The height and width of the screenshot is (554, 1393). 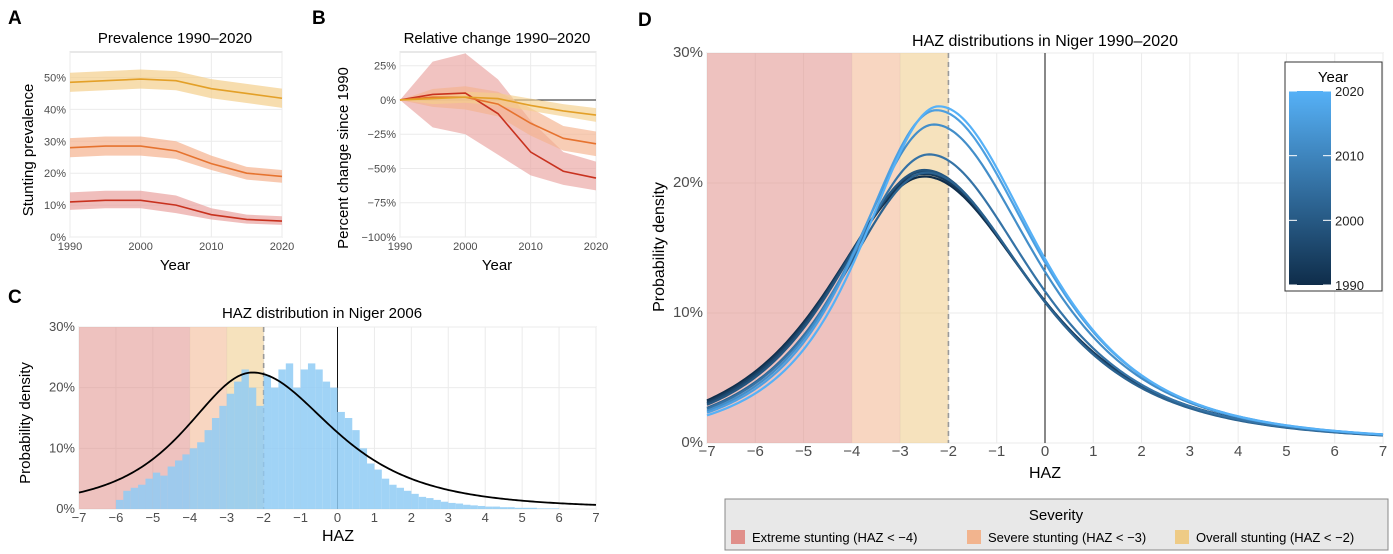 What do you see at coordinates (803, 451) in the screenshot?
I see `panel-d-xtick-label: −5` at bounding box center [803, 451].